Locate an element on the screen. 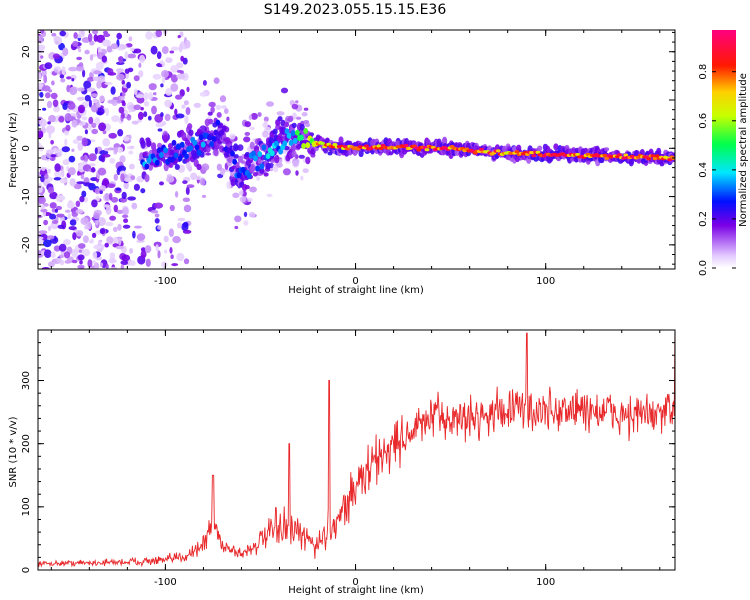 The width and height of the screenshot is (750, 600). y-tick-label: 0 is located at coordinates (26, 570).